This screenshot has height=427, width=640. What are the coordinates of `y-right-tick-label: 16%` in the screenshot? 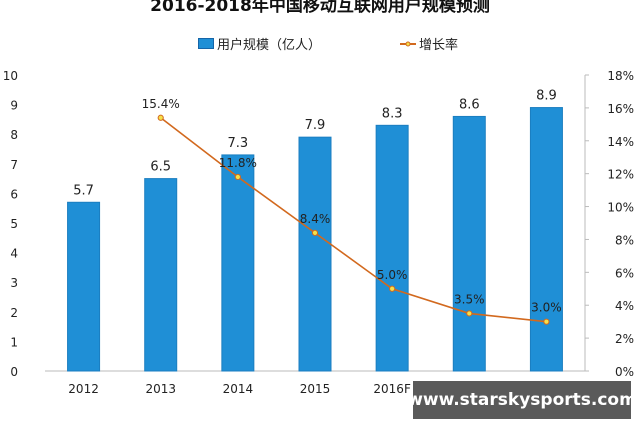 It's located at (620, 109).